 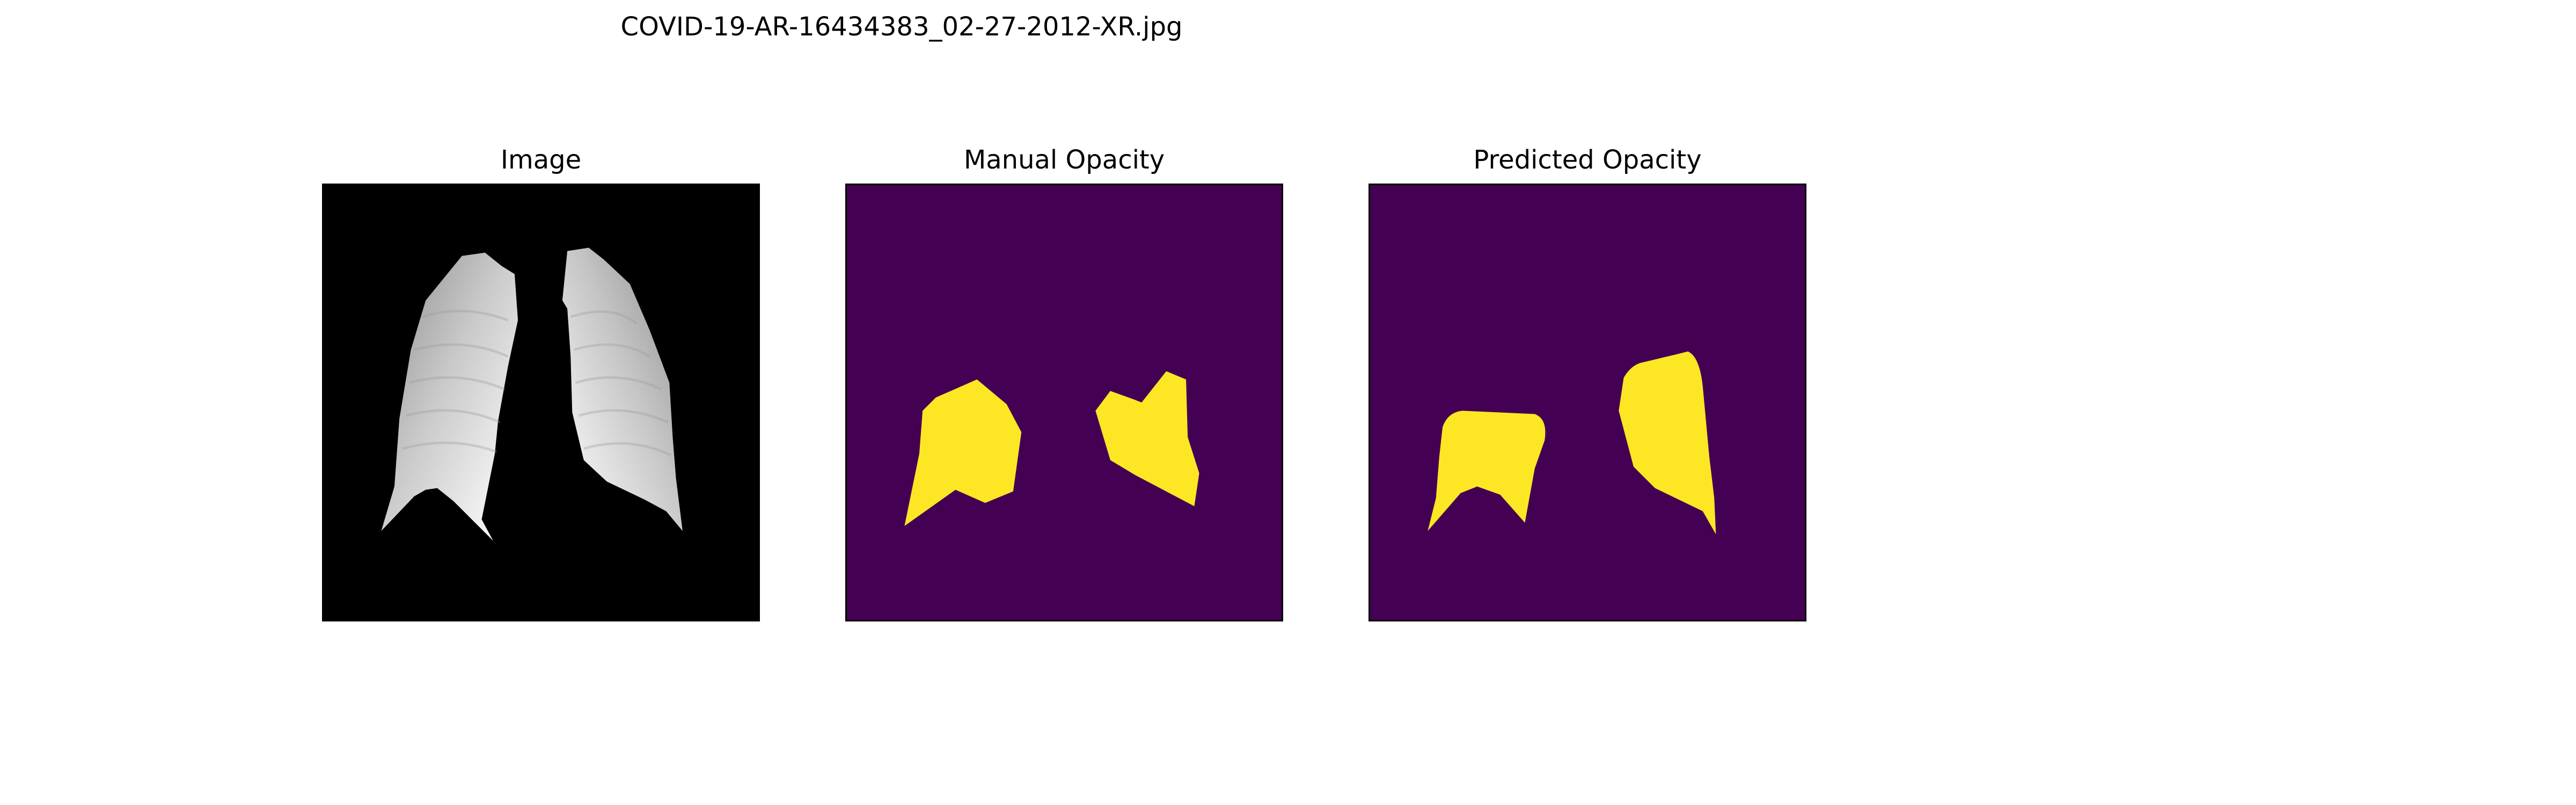 I want to click on manual-opacity-panel, so click(x=1064, y=402).